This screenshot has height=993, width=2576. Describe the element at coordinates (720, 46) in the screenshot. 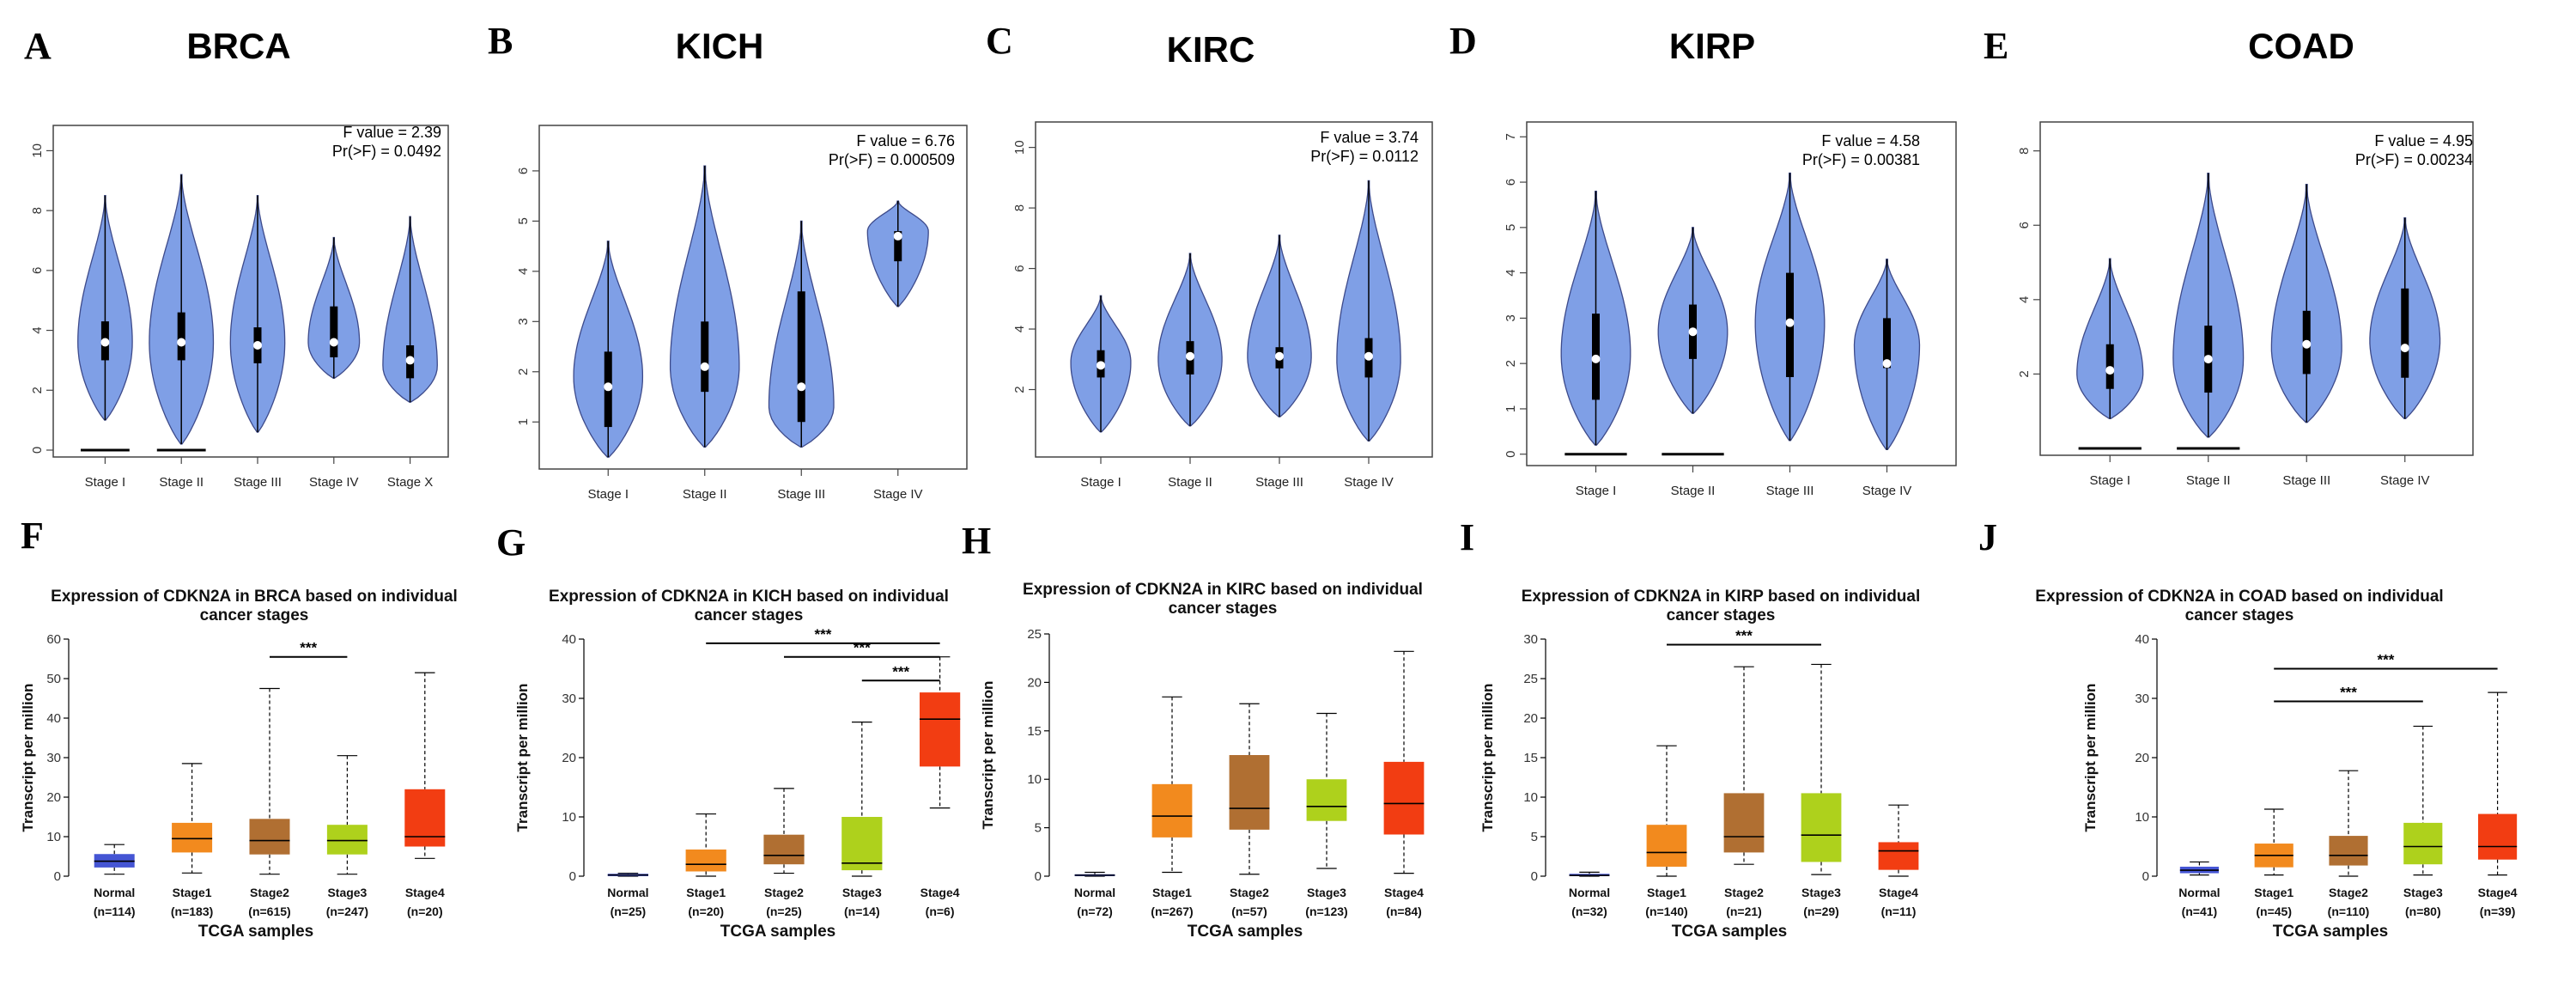

I see `chart-title: KICH` at that location.